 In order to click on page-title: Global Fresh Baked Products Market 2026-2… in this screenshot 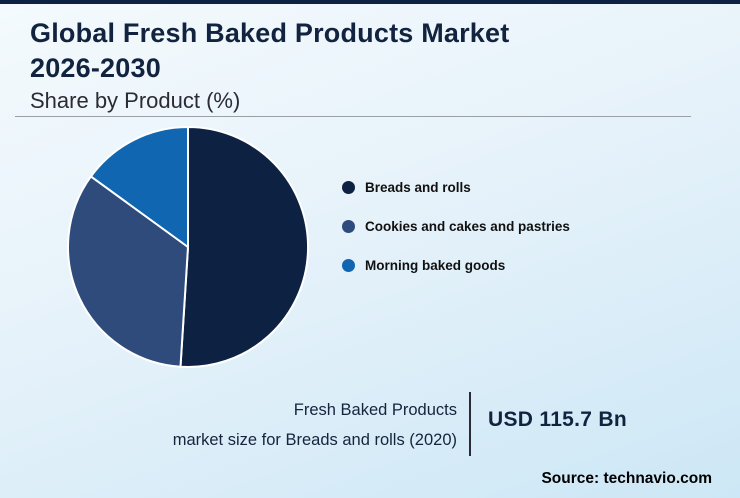, I will do `click(365, 50)`.